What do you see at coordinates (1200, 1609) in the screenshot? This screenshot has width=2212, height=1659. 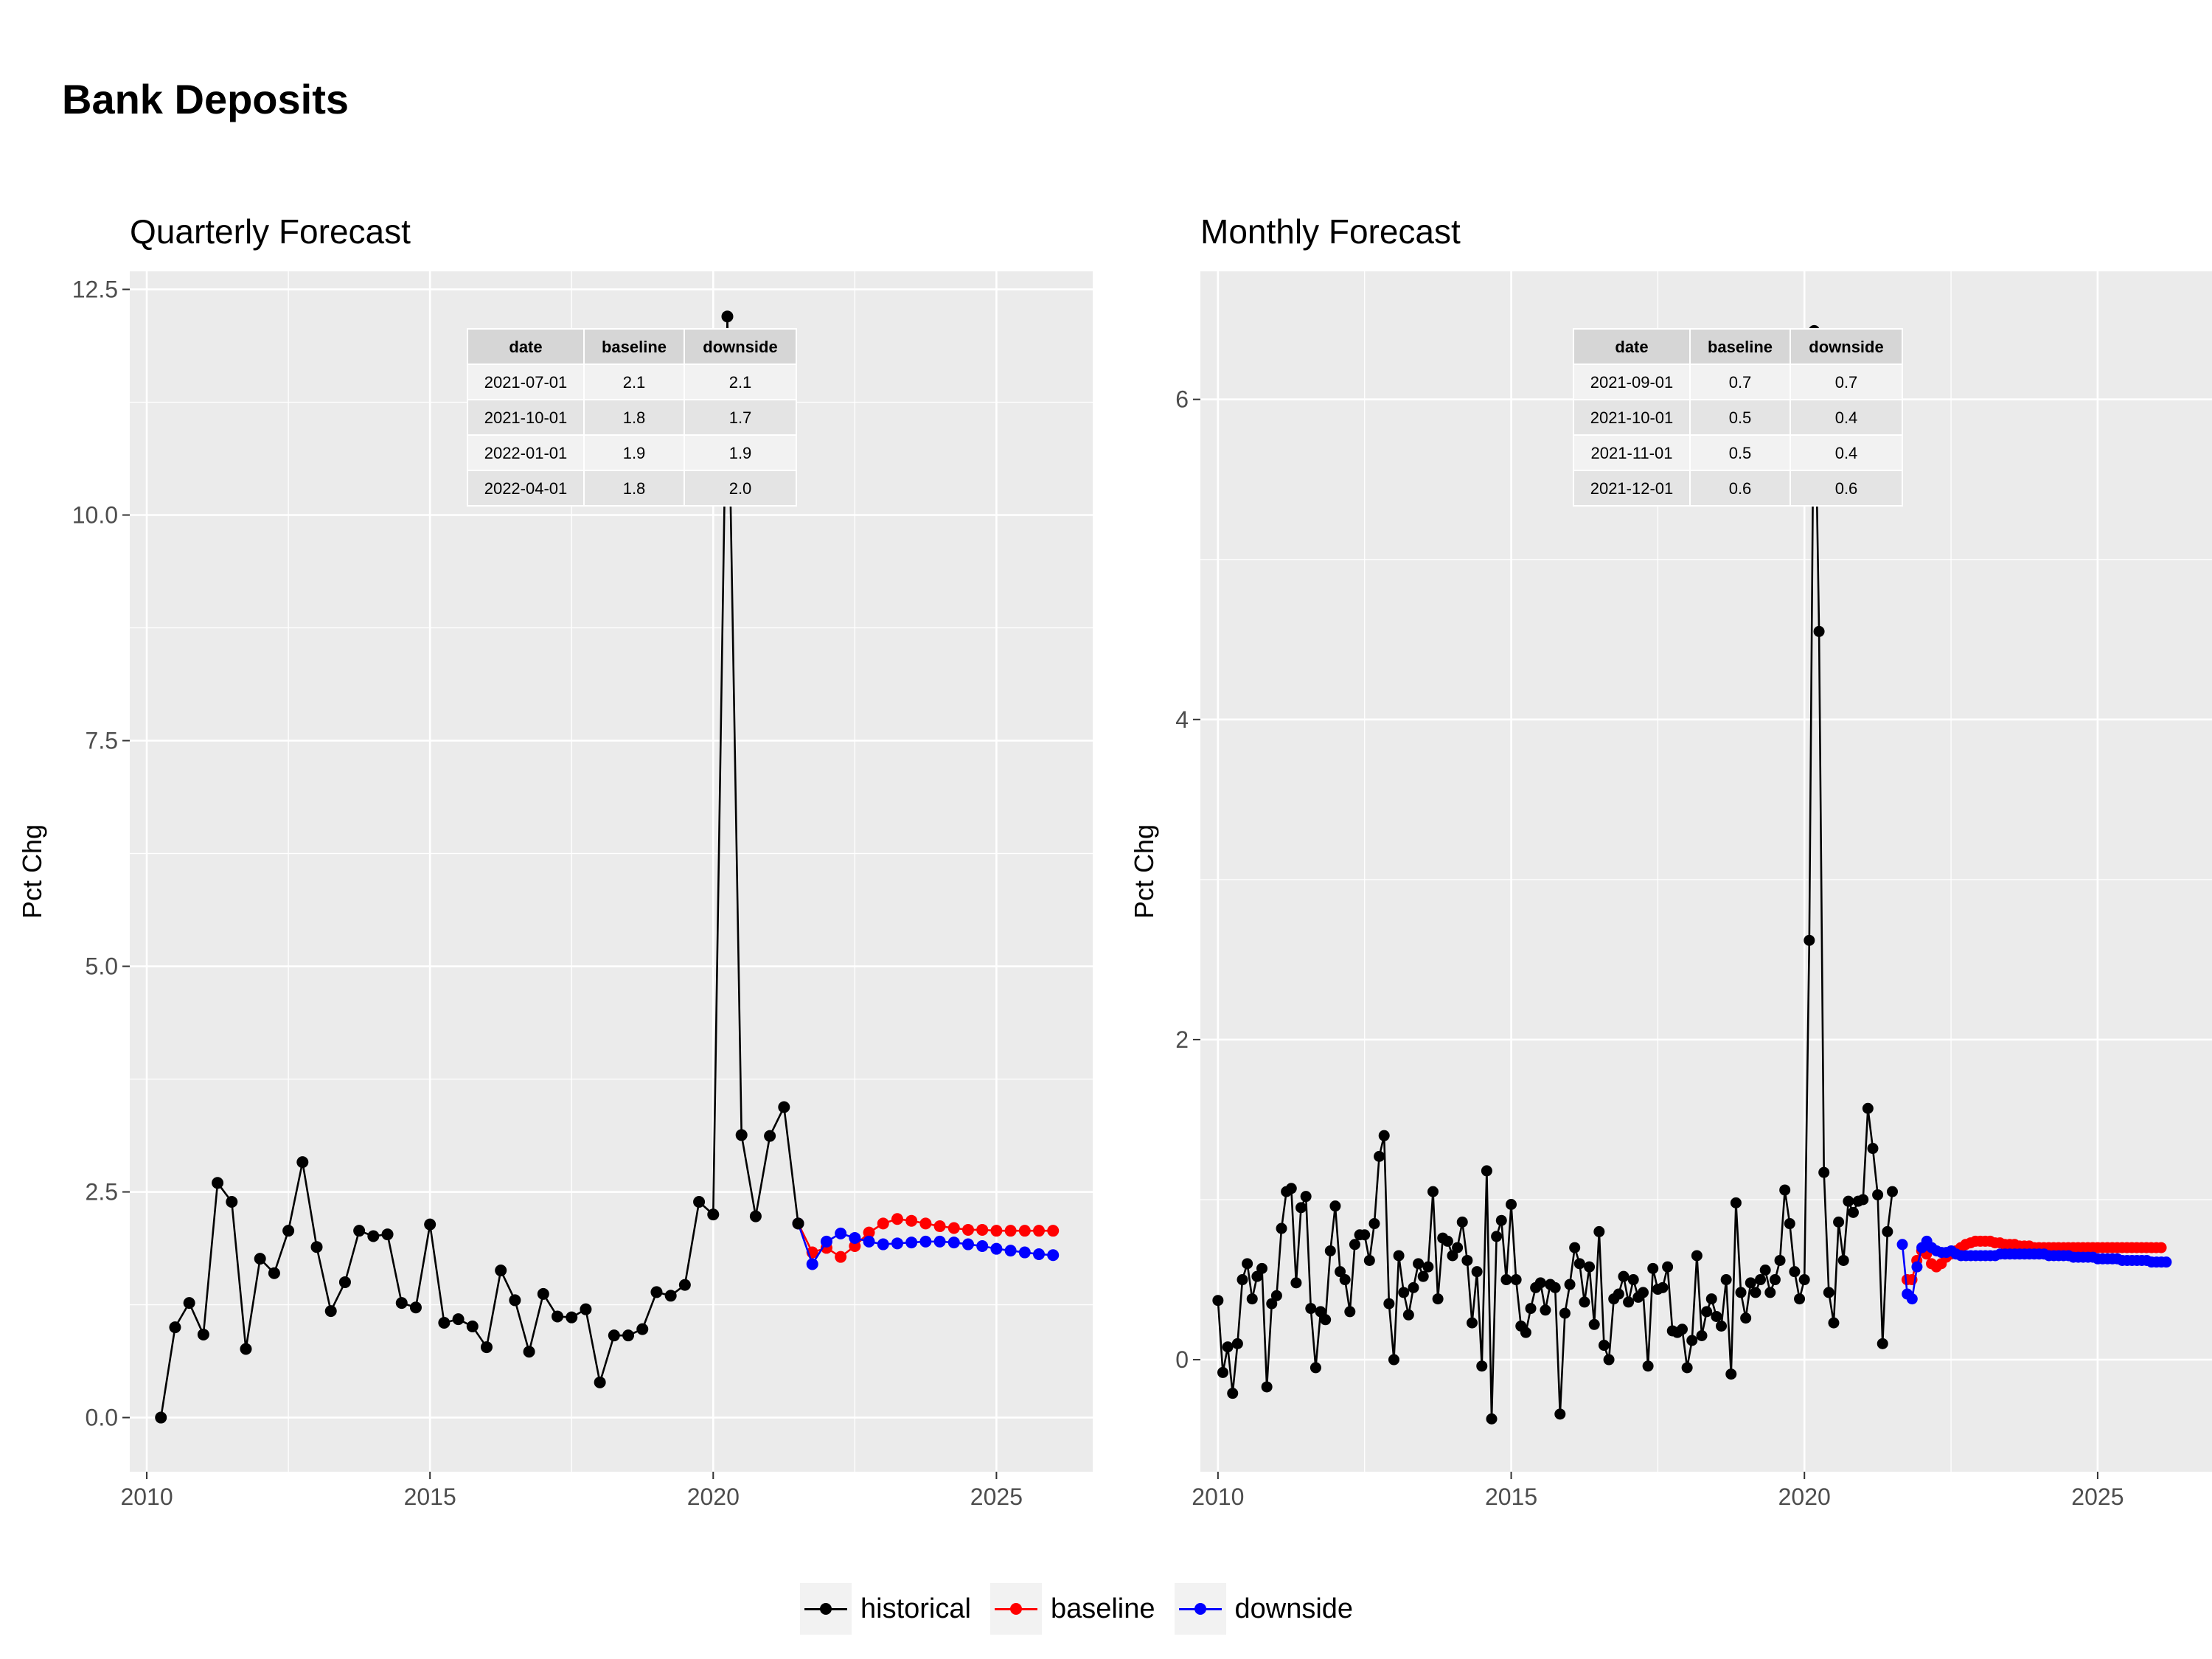 I see `legend-key-downside` at bounding box center [1200, 1609].